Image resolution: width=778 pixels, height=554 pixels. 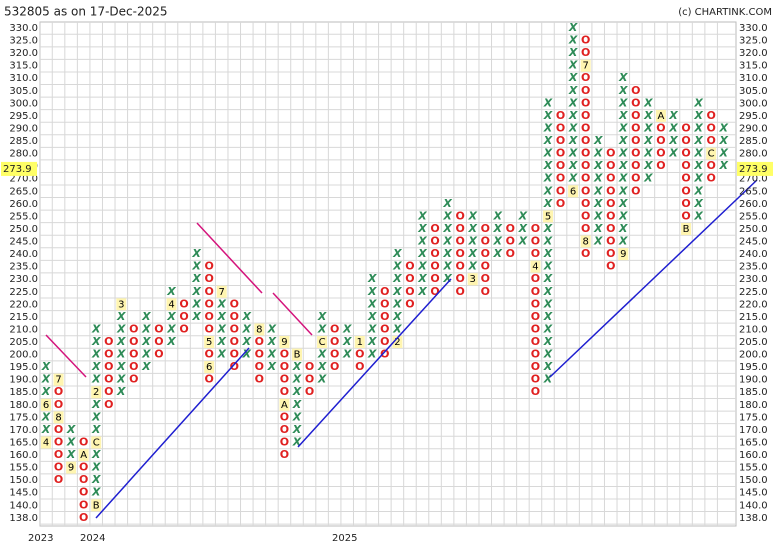 What do you see at coordinates (23, 154) in the screenshot?
I see `y-tick-label: 280.0` at bounding box center [23, 154].